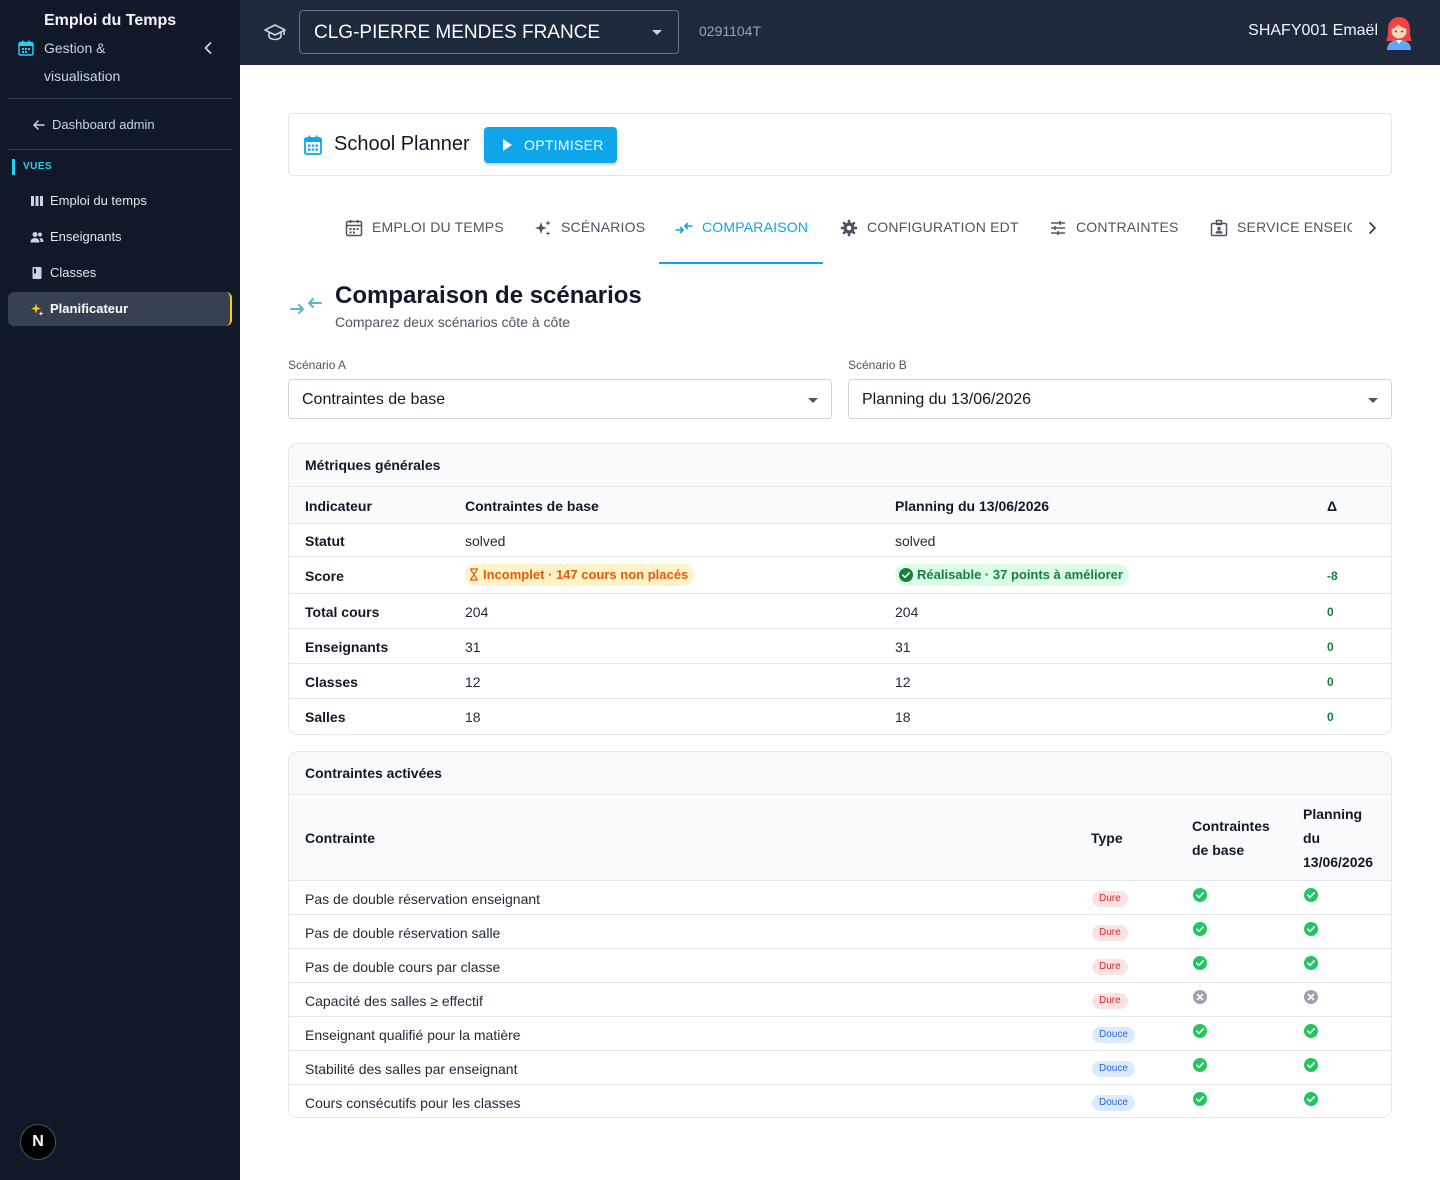 This screenshot has width=1440, height=1180. What do you see at coordinates (39, 125) in the screenshot?
I see `arrow-left-icon` at bounding box center [39, 125].